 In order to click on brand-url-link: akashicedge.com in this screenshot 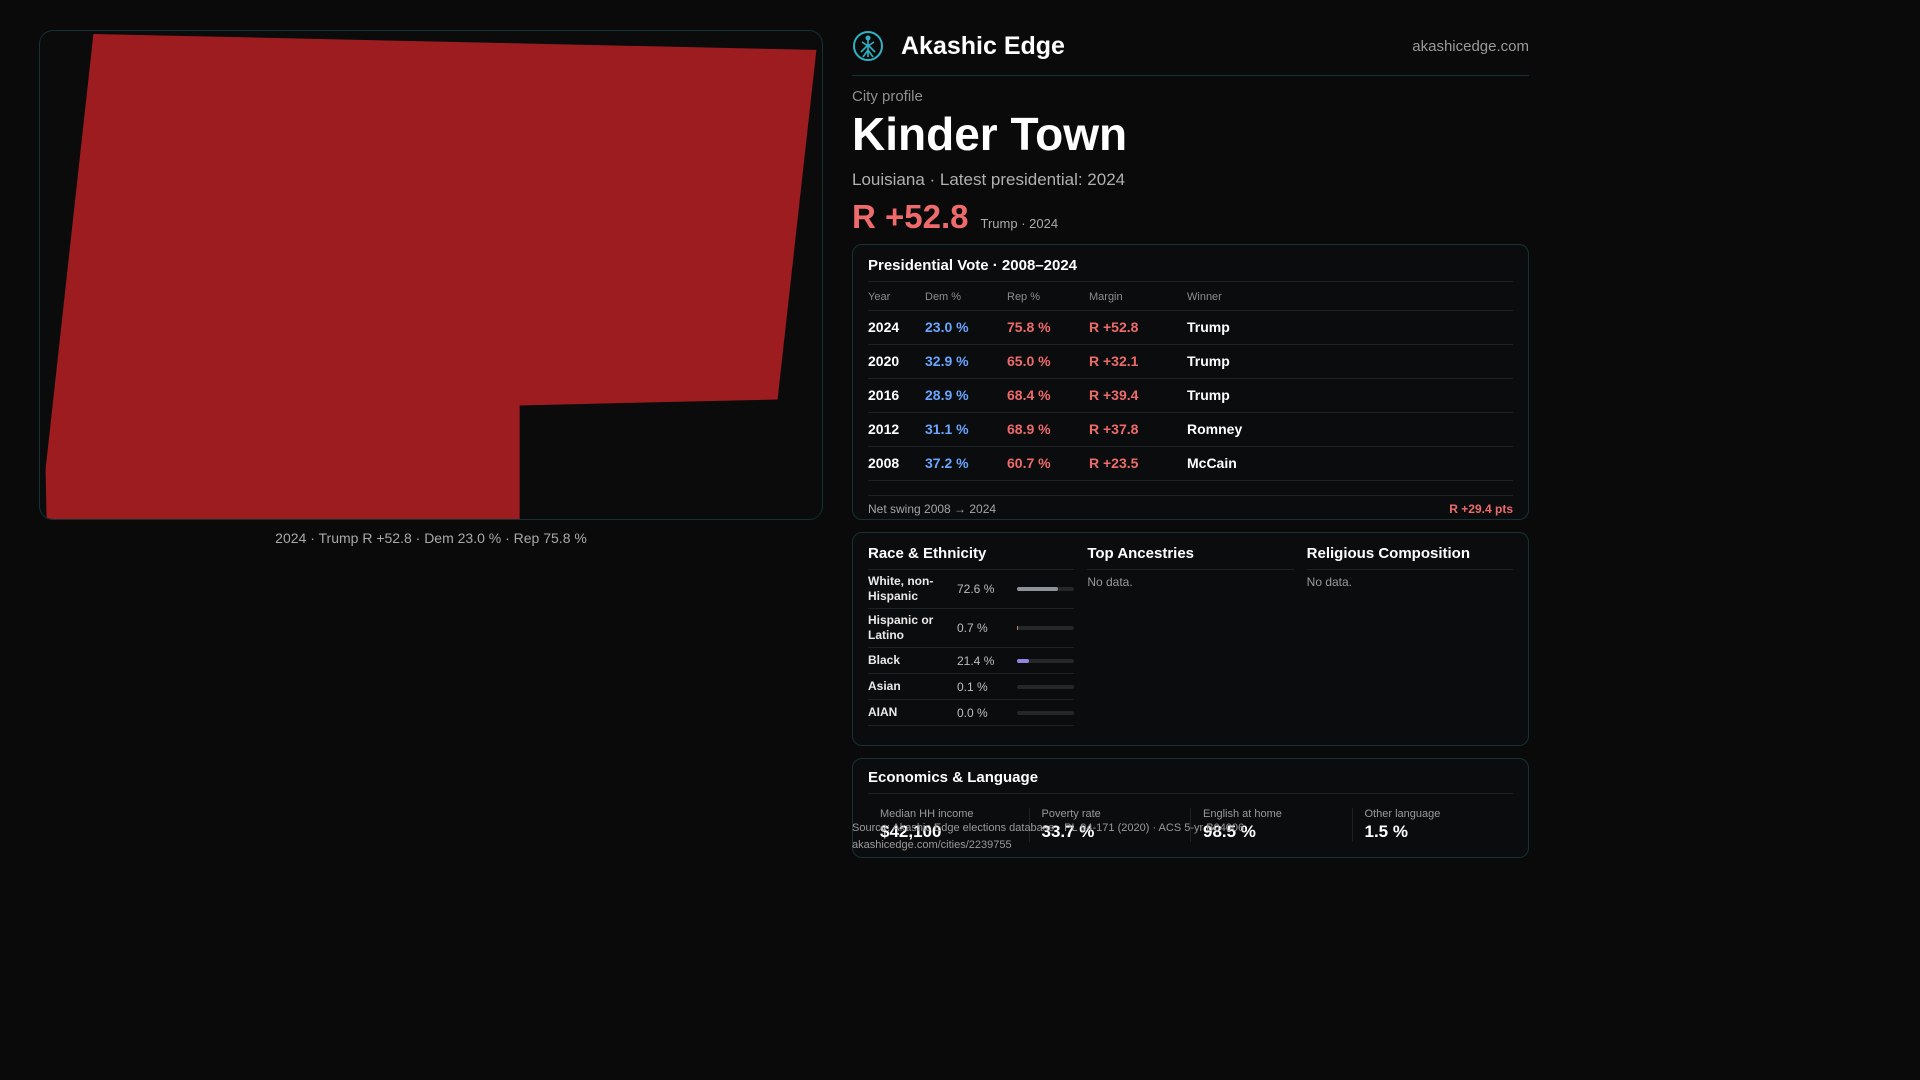, I will do `click(1470, 46)`.